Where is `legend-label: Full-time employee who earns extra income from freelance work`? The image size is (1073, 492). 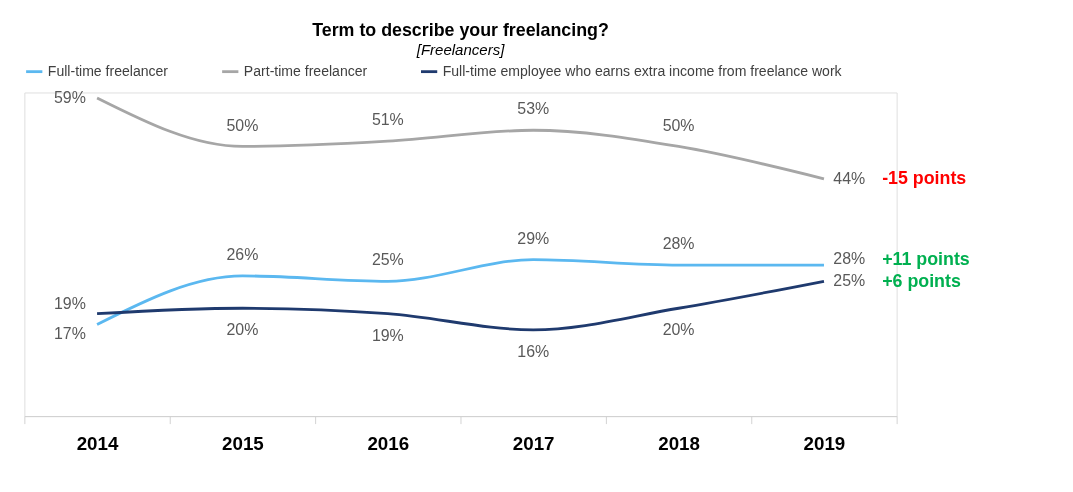
legend-label: Full-time employee who earns extra income from freelance work is located at coordinates (642, 71).